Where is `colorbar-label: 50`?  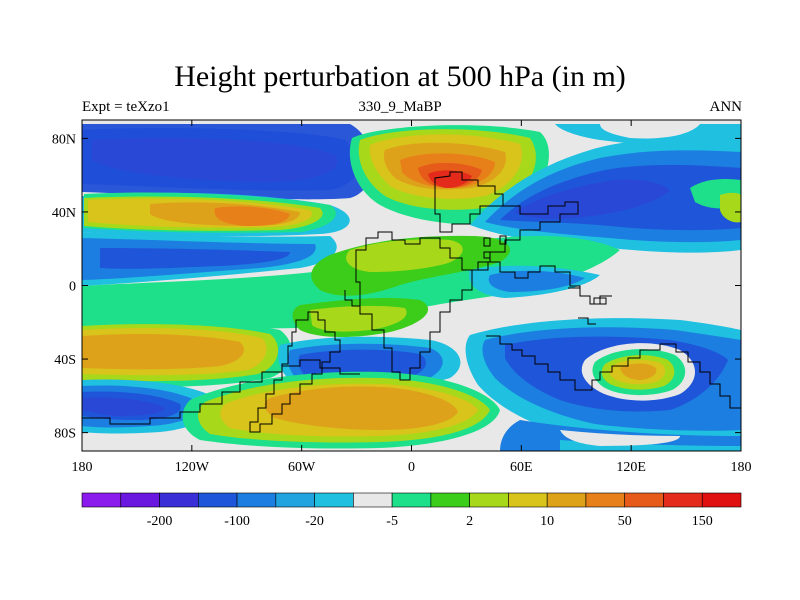 colorbar-label: 50 is located at coordinates (625, 521).